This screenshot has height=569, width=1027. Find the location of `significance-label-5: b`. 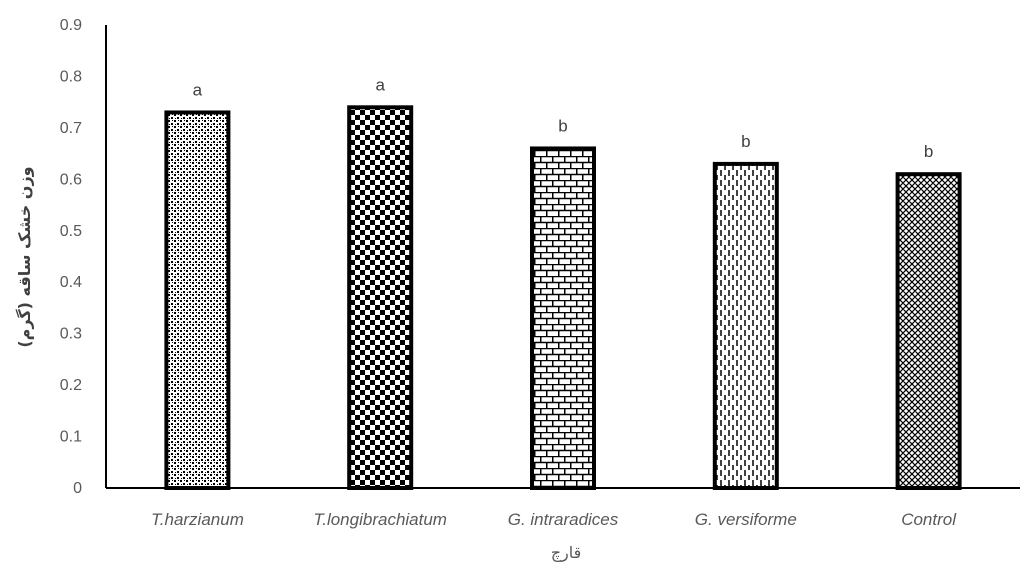

significance-label-5: b is located at coordinates (928, 151).